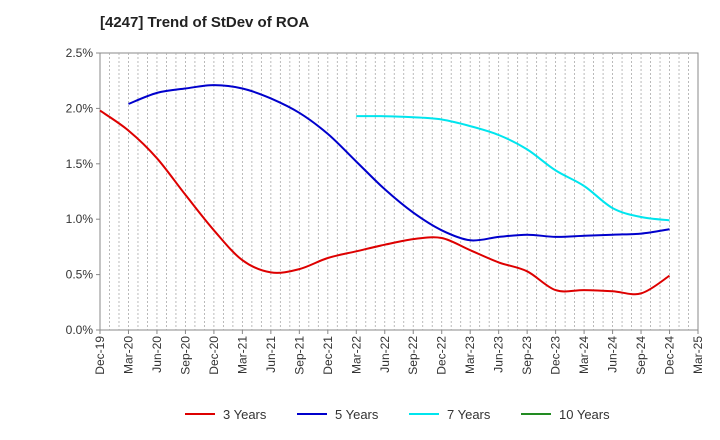  I want to click on x-tick-label: Dec-23, so click(556, 355).